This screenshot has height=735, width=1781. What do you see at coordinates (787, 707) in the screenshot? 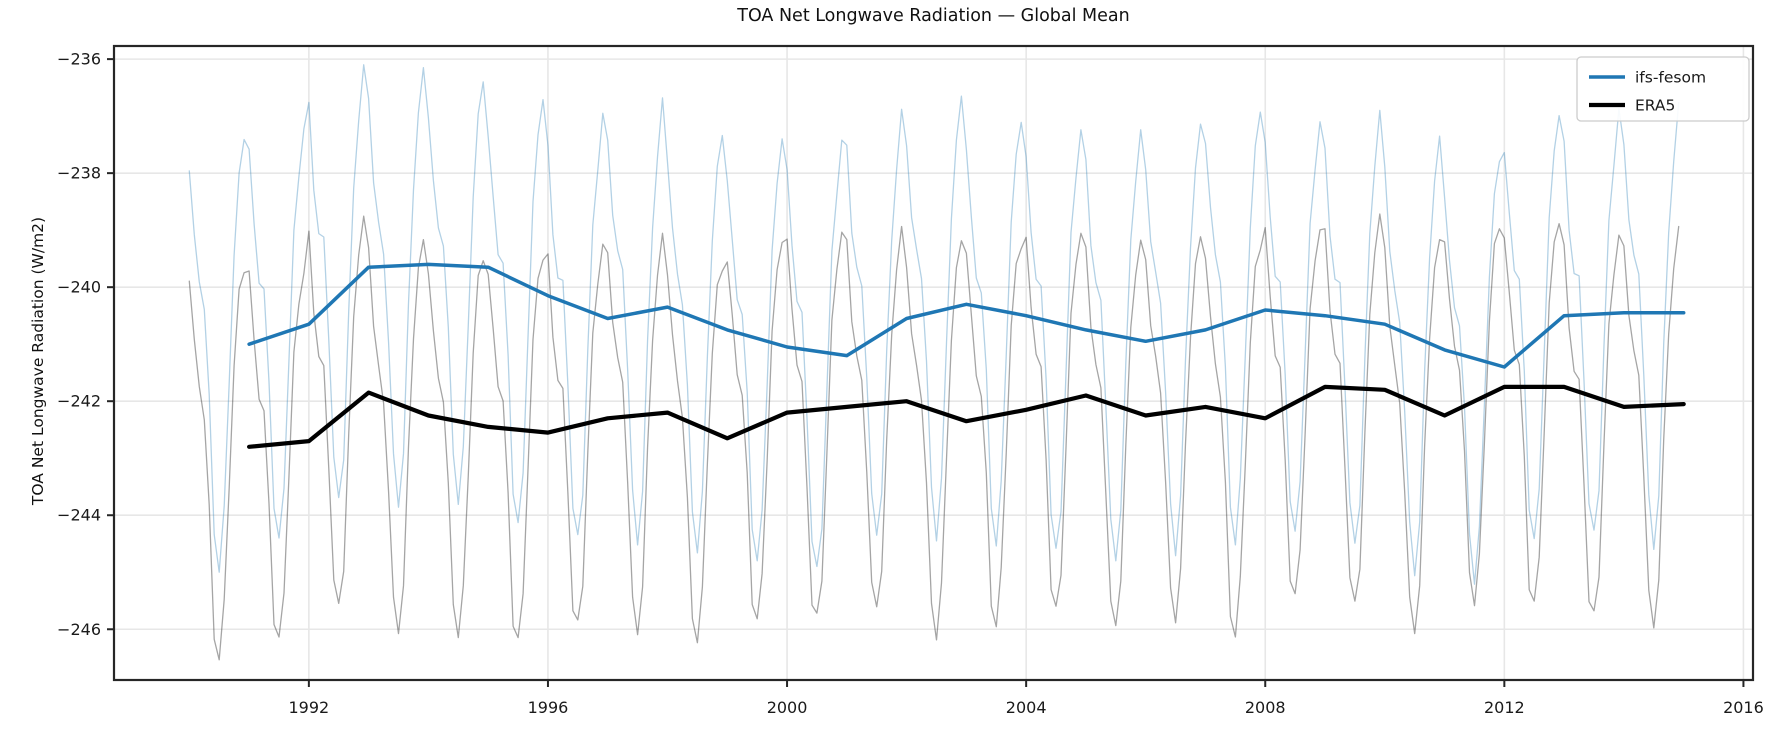
I see `x-tick-label: 2000` at bounding box center [787, 707].